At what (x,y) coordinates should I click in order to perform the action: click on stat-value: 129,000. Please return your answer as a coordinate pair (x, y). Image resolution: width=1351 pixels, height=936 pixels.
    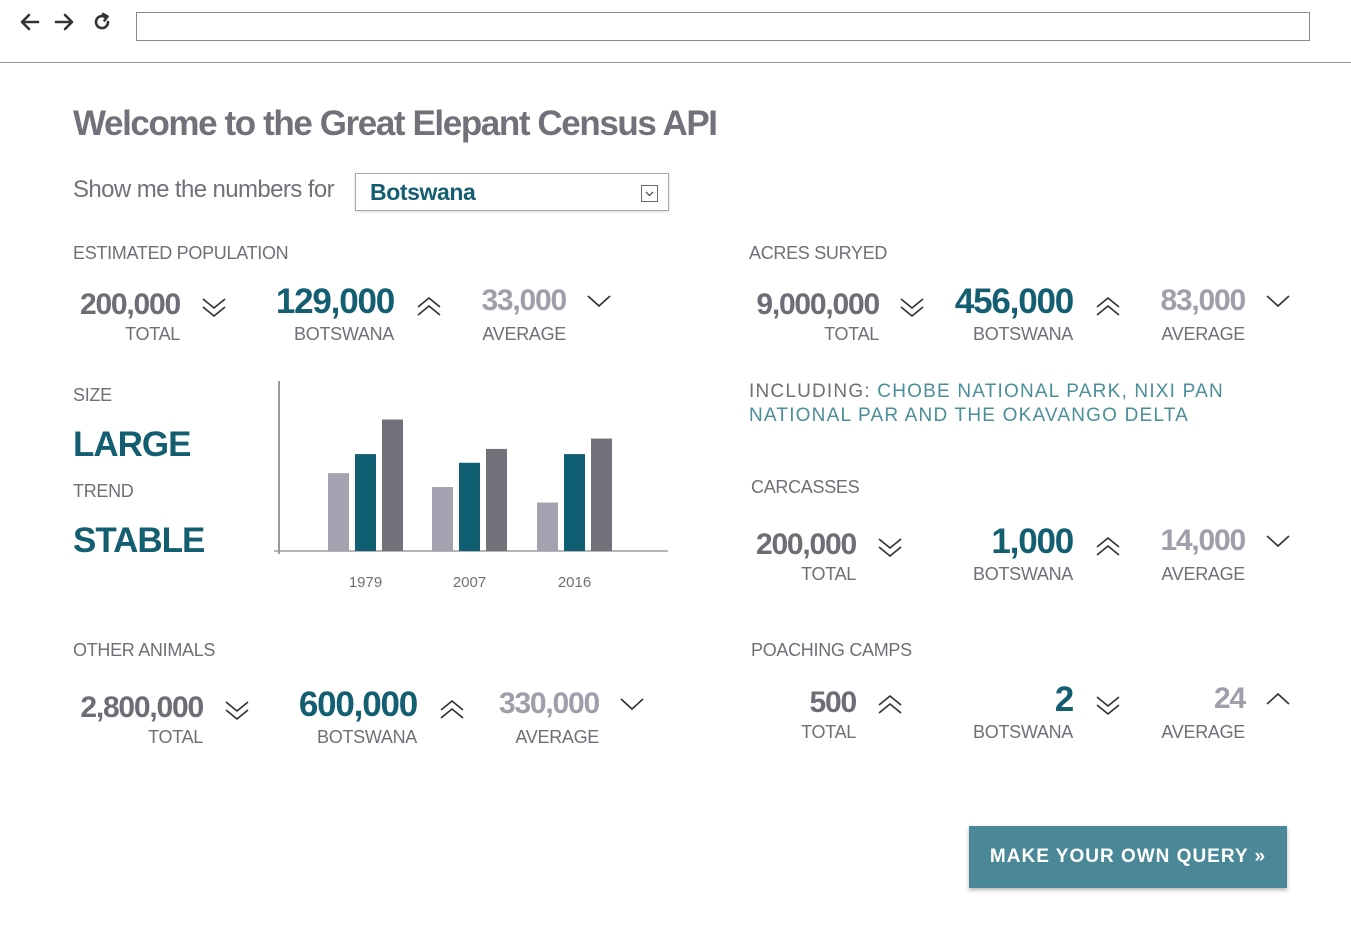
    Looking at the image, I should click on (335, 301).